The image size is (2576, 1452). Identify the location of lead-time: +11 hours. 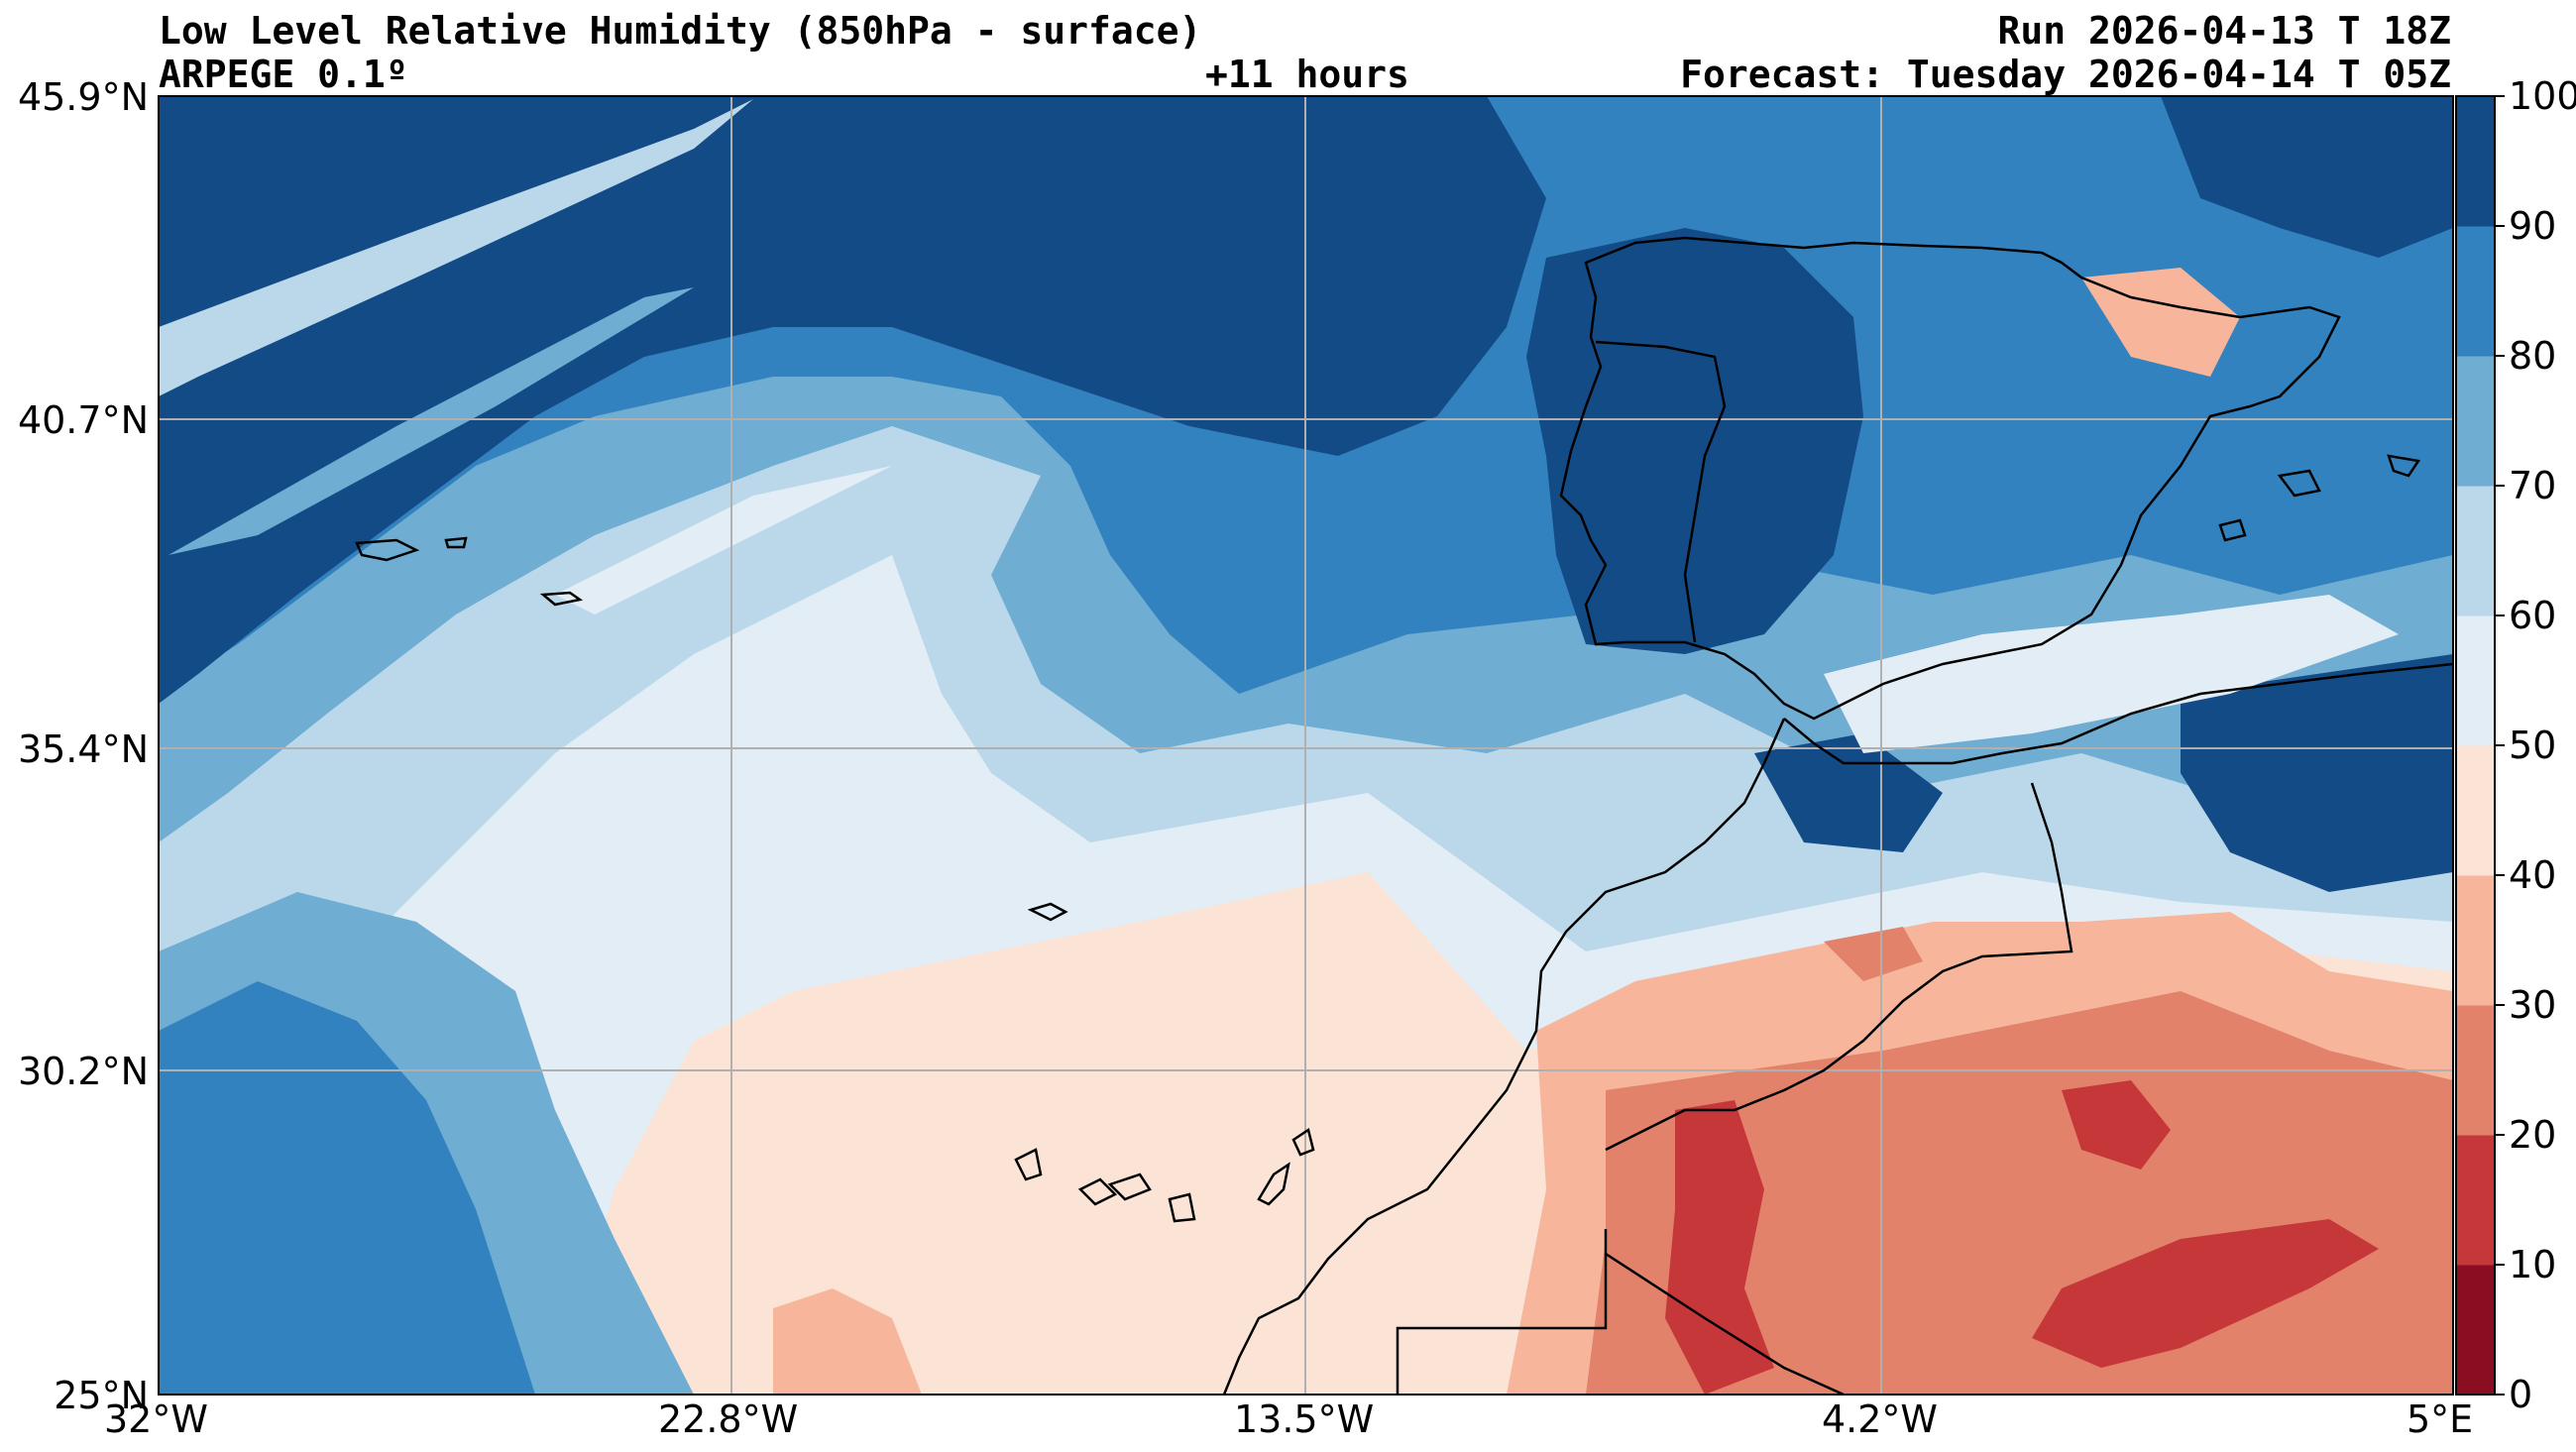
(1307, 74).